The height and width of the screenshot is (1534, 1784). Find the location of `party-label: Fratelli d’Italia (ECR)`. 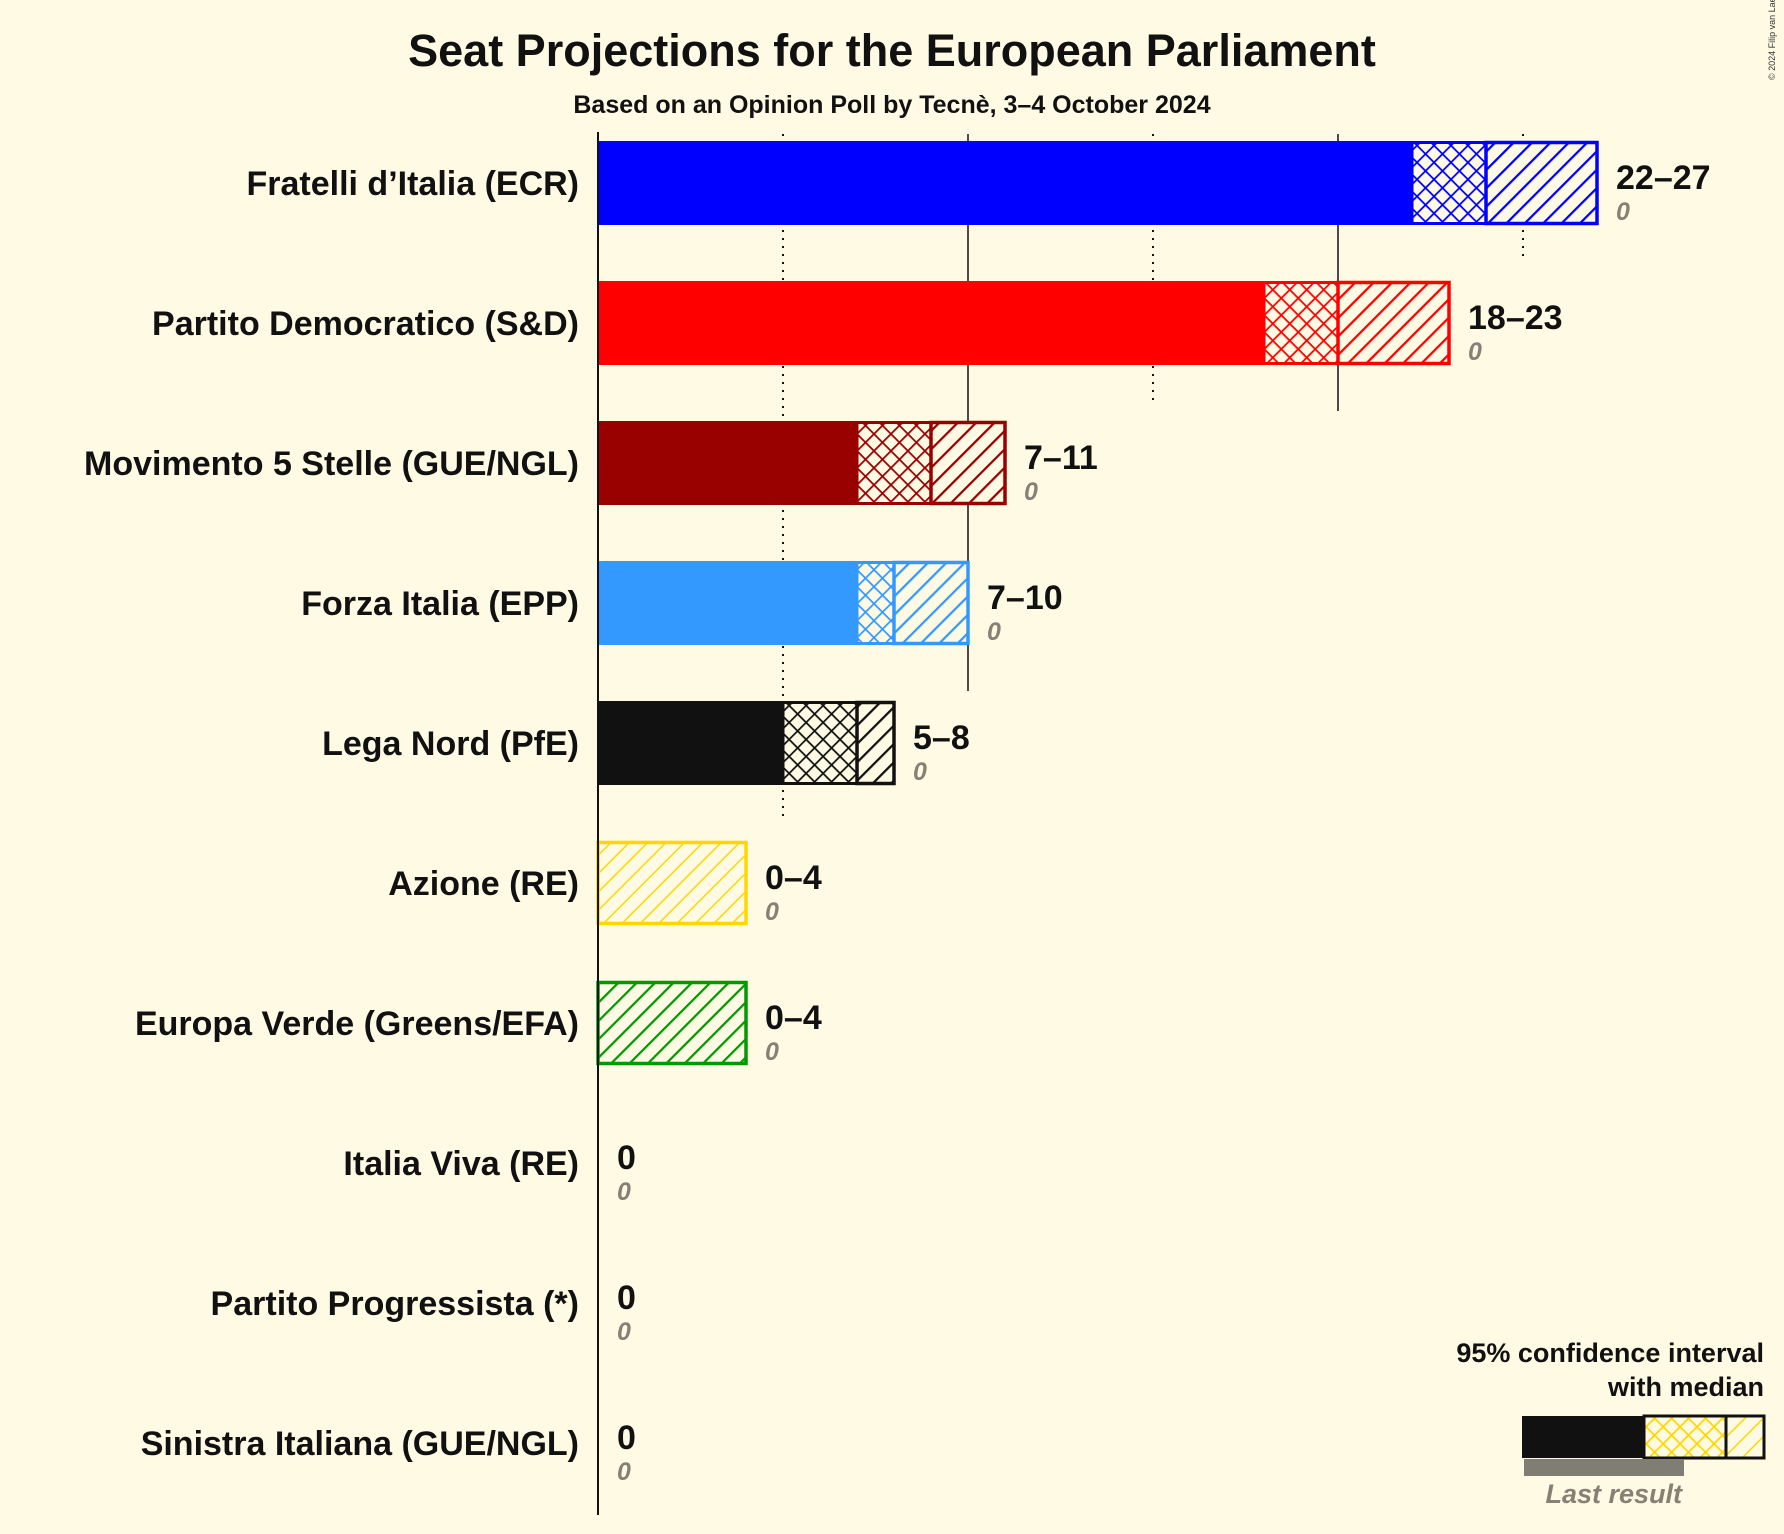

party-label: Fratelli d’Italia (ECR) is located at coordinates (413, 184).